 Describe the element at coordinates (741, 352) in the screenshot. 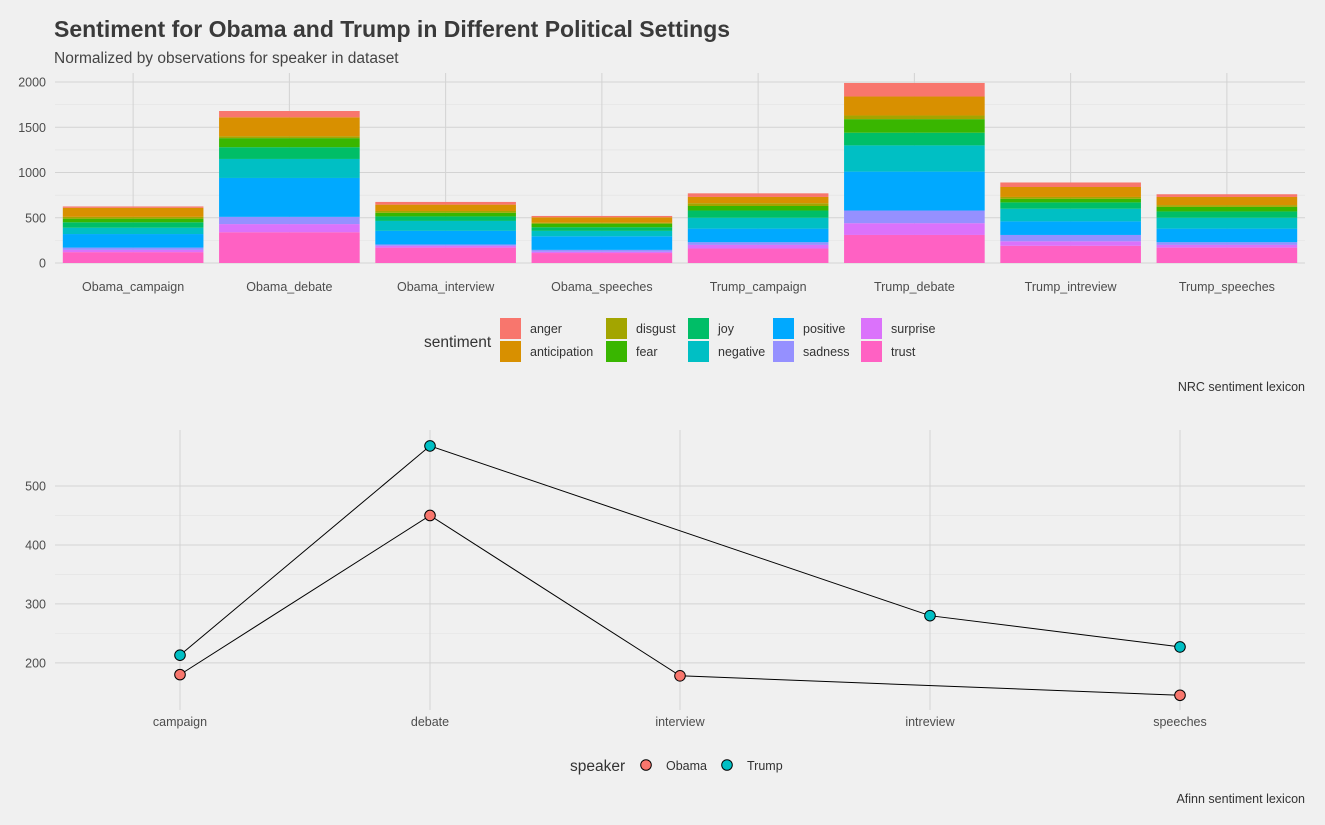

I see `legend-label: negative` at that location.